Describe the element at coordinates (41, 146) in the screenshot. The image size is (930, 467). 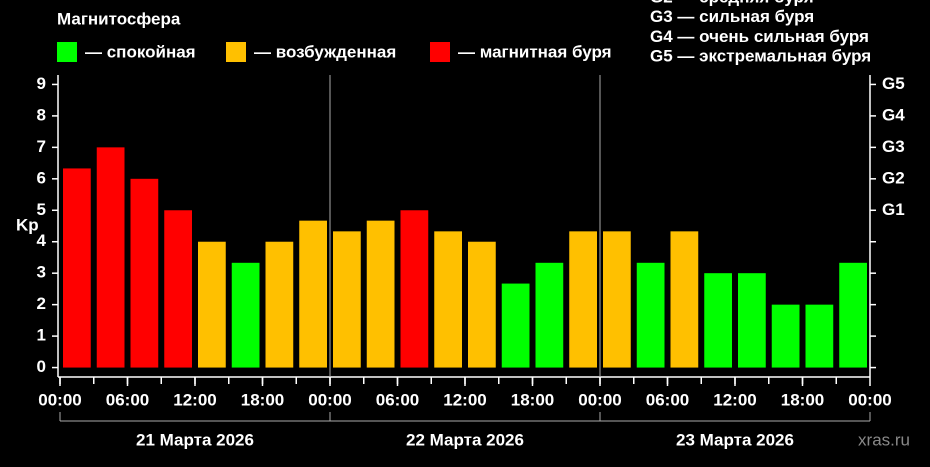
I see `y-tick-label: 7` at that location.